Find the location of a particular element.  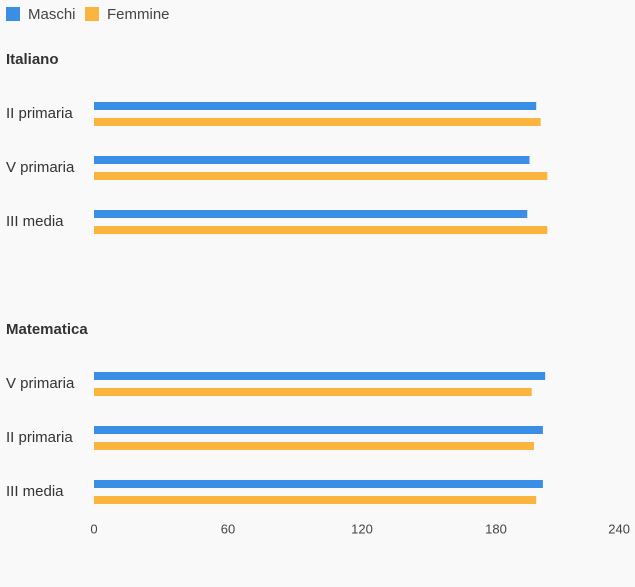

x-tick-label-240: 240 is located at coordinates (619, 528).